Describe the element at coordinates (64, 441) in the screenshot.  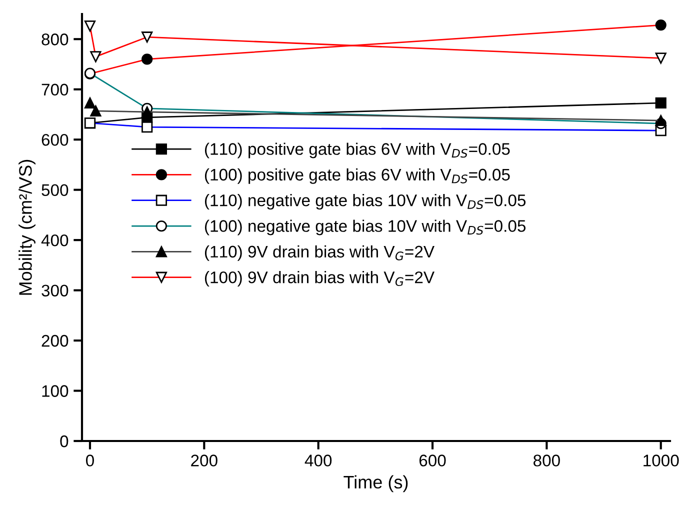
I see `y-tick-label: 0` at that location.